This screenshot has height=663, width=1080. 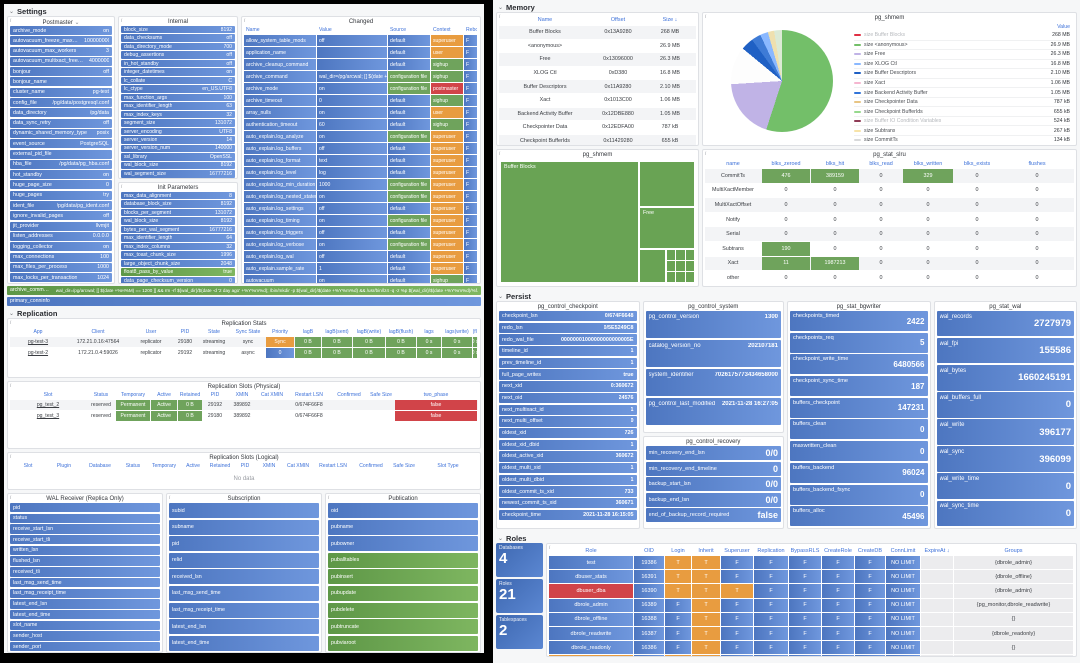 I want to click on column-header: blks_exists, so click(x=977, y=163).